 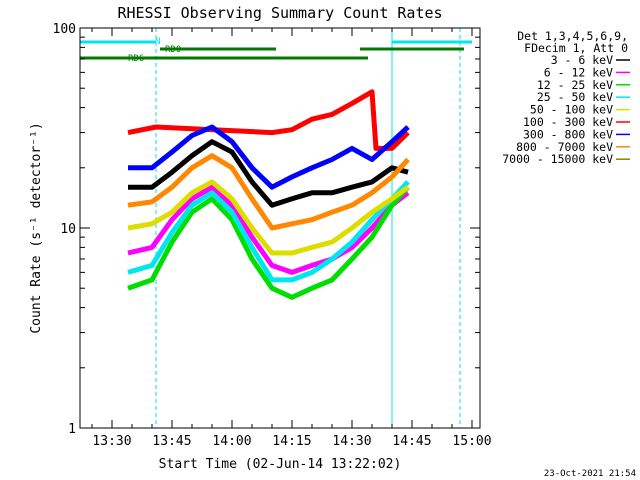 What do you see at coordinates (173, 50) in the screenshot?
I see `flag-label-rd0: RD0` at bounding box center [173, 50].